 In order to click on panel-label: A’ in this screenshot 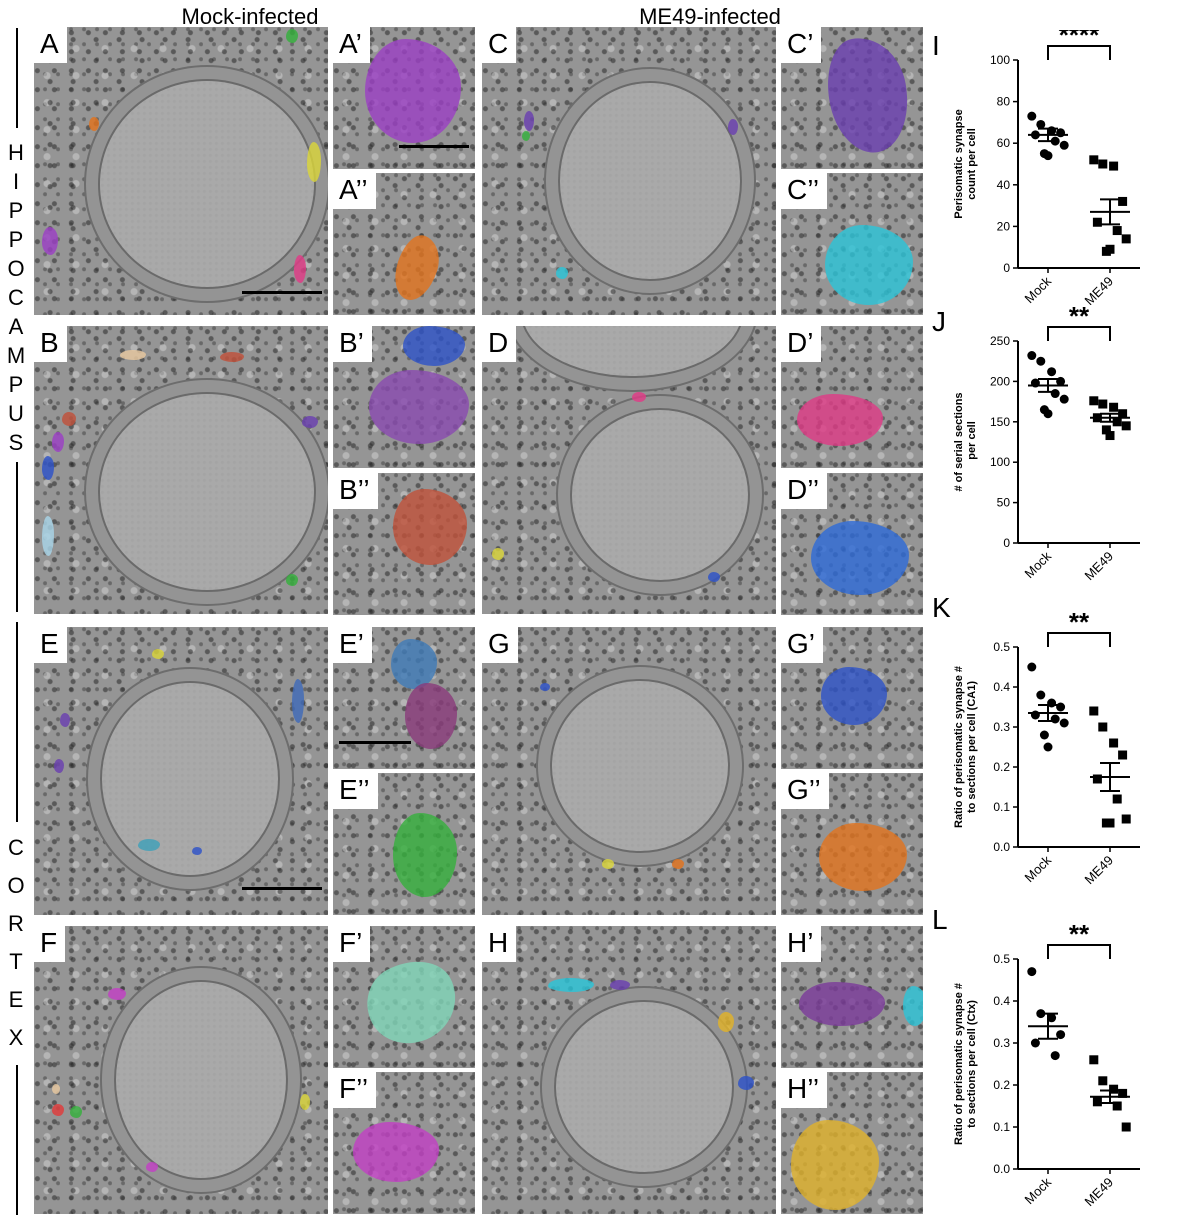, I will do `click(351, 45)`.